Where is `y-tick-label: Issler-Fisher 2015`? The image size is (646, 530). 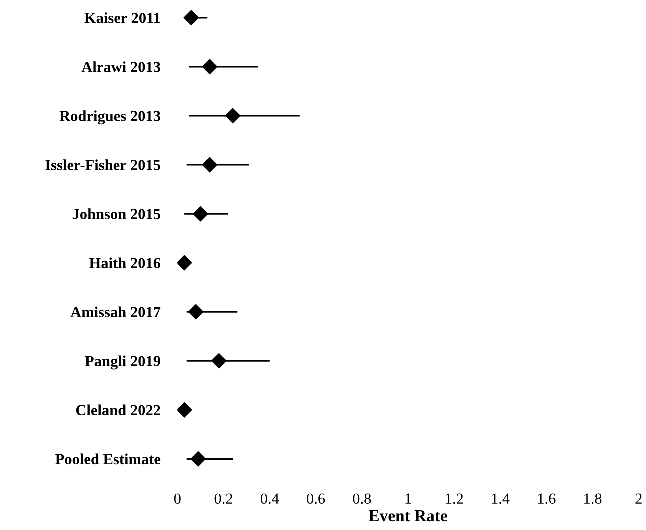
y-tick-label: Issler-Fisher 2015 is located at coordinates (103, 165).